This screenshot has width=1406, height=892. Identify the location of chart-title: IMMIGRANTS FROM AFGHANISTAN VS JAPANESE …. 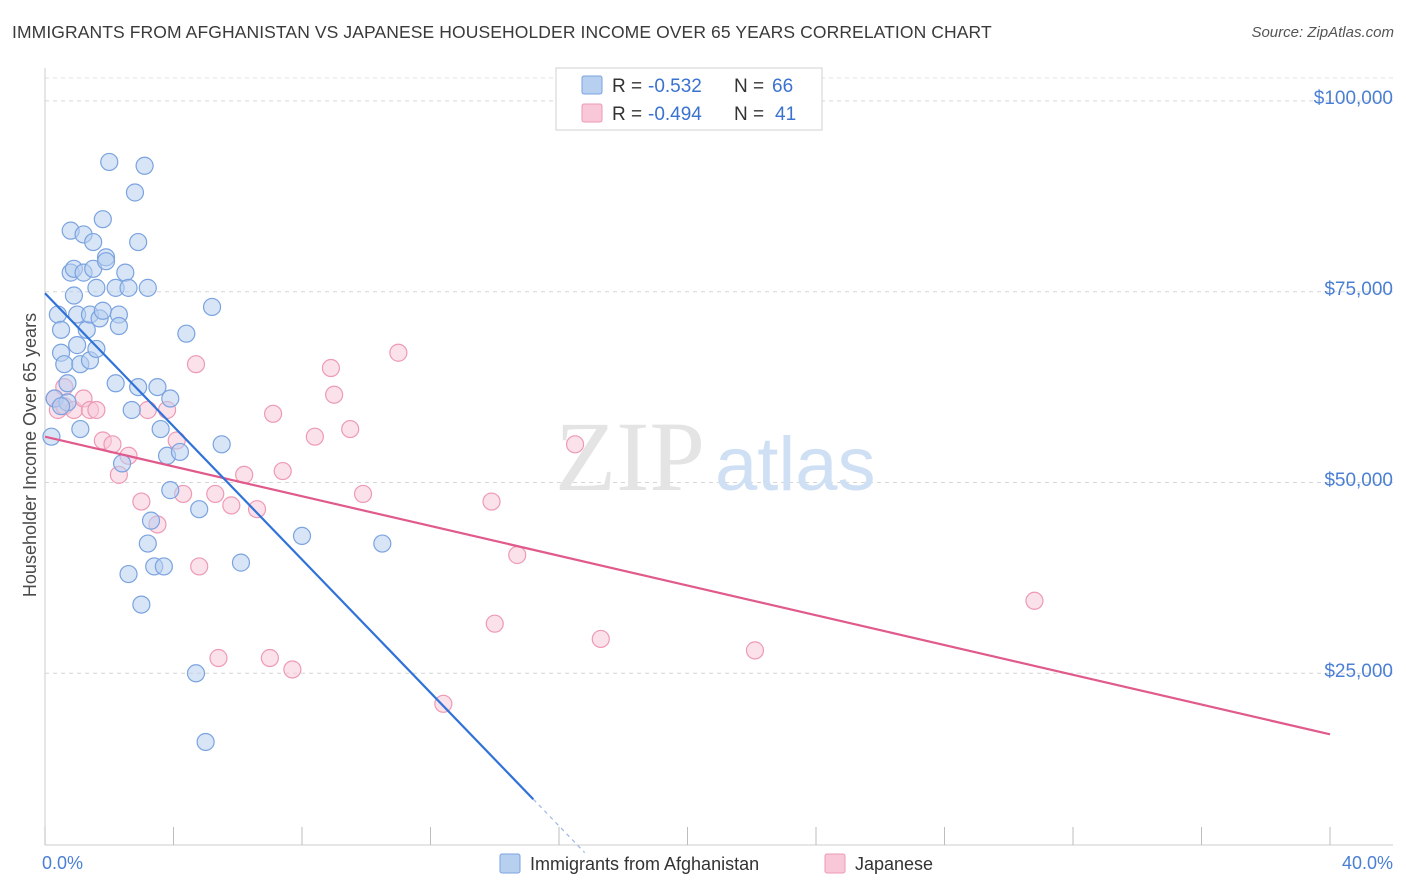
(502, 32).